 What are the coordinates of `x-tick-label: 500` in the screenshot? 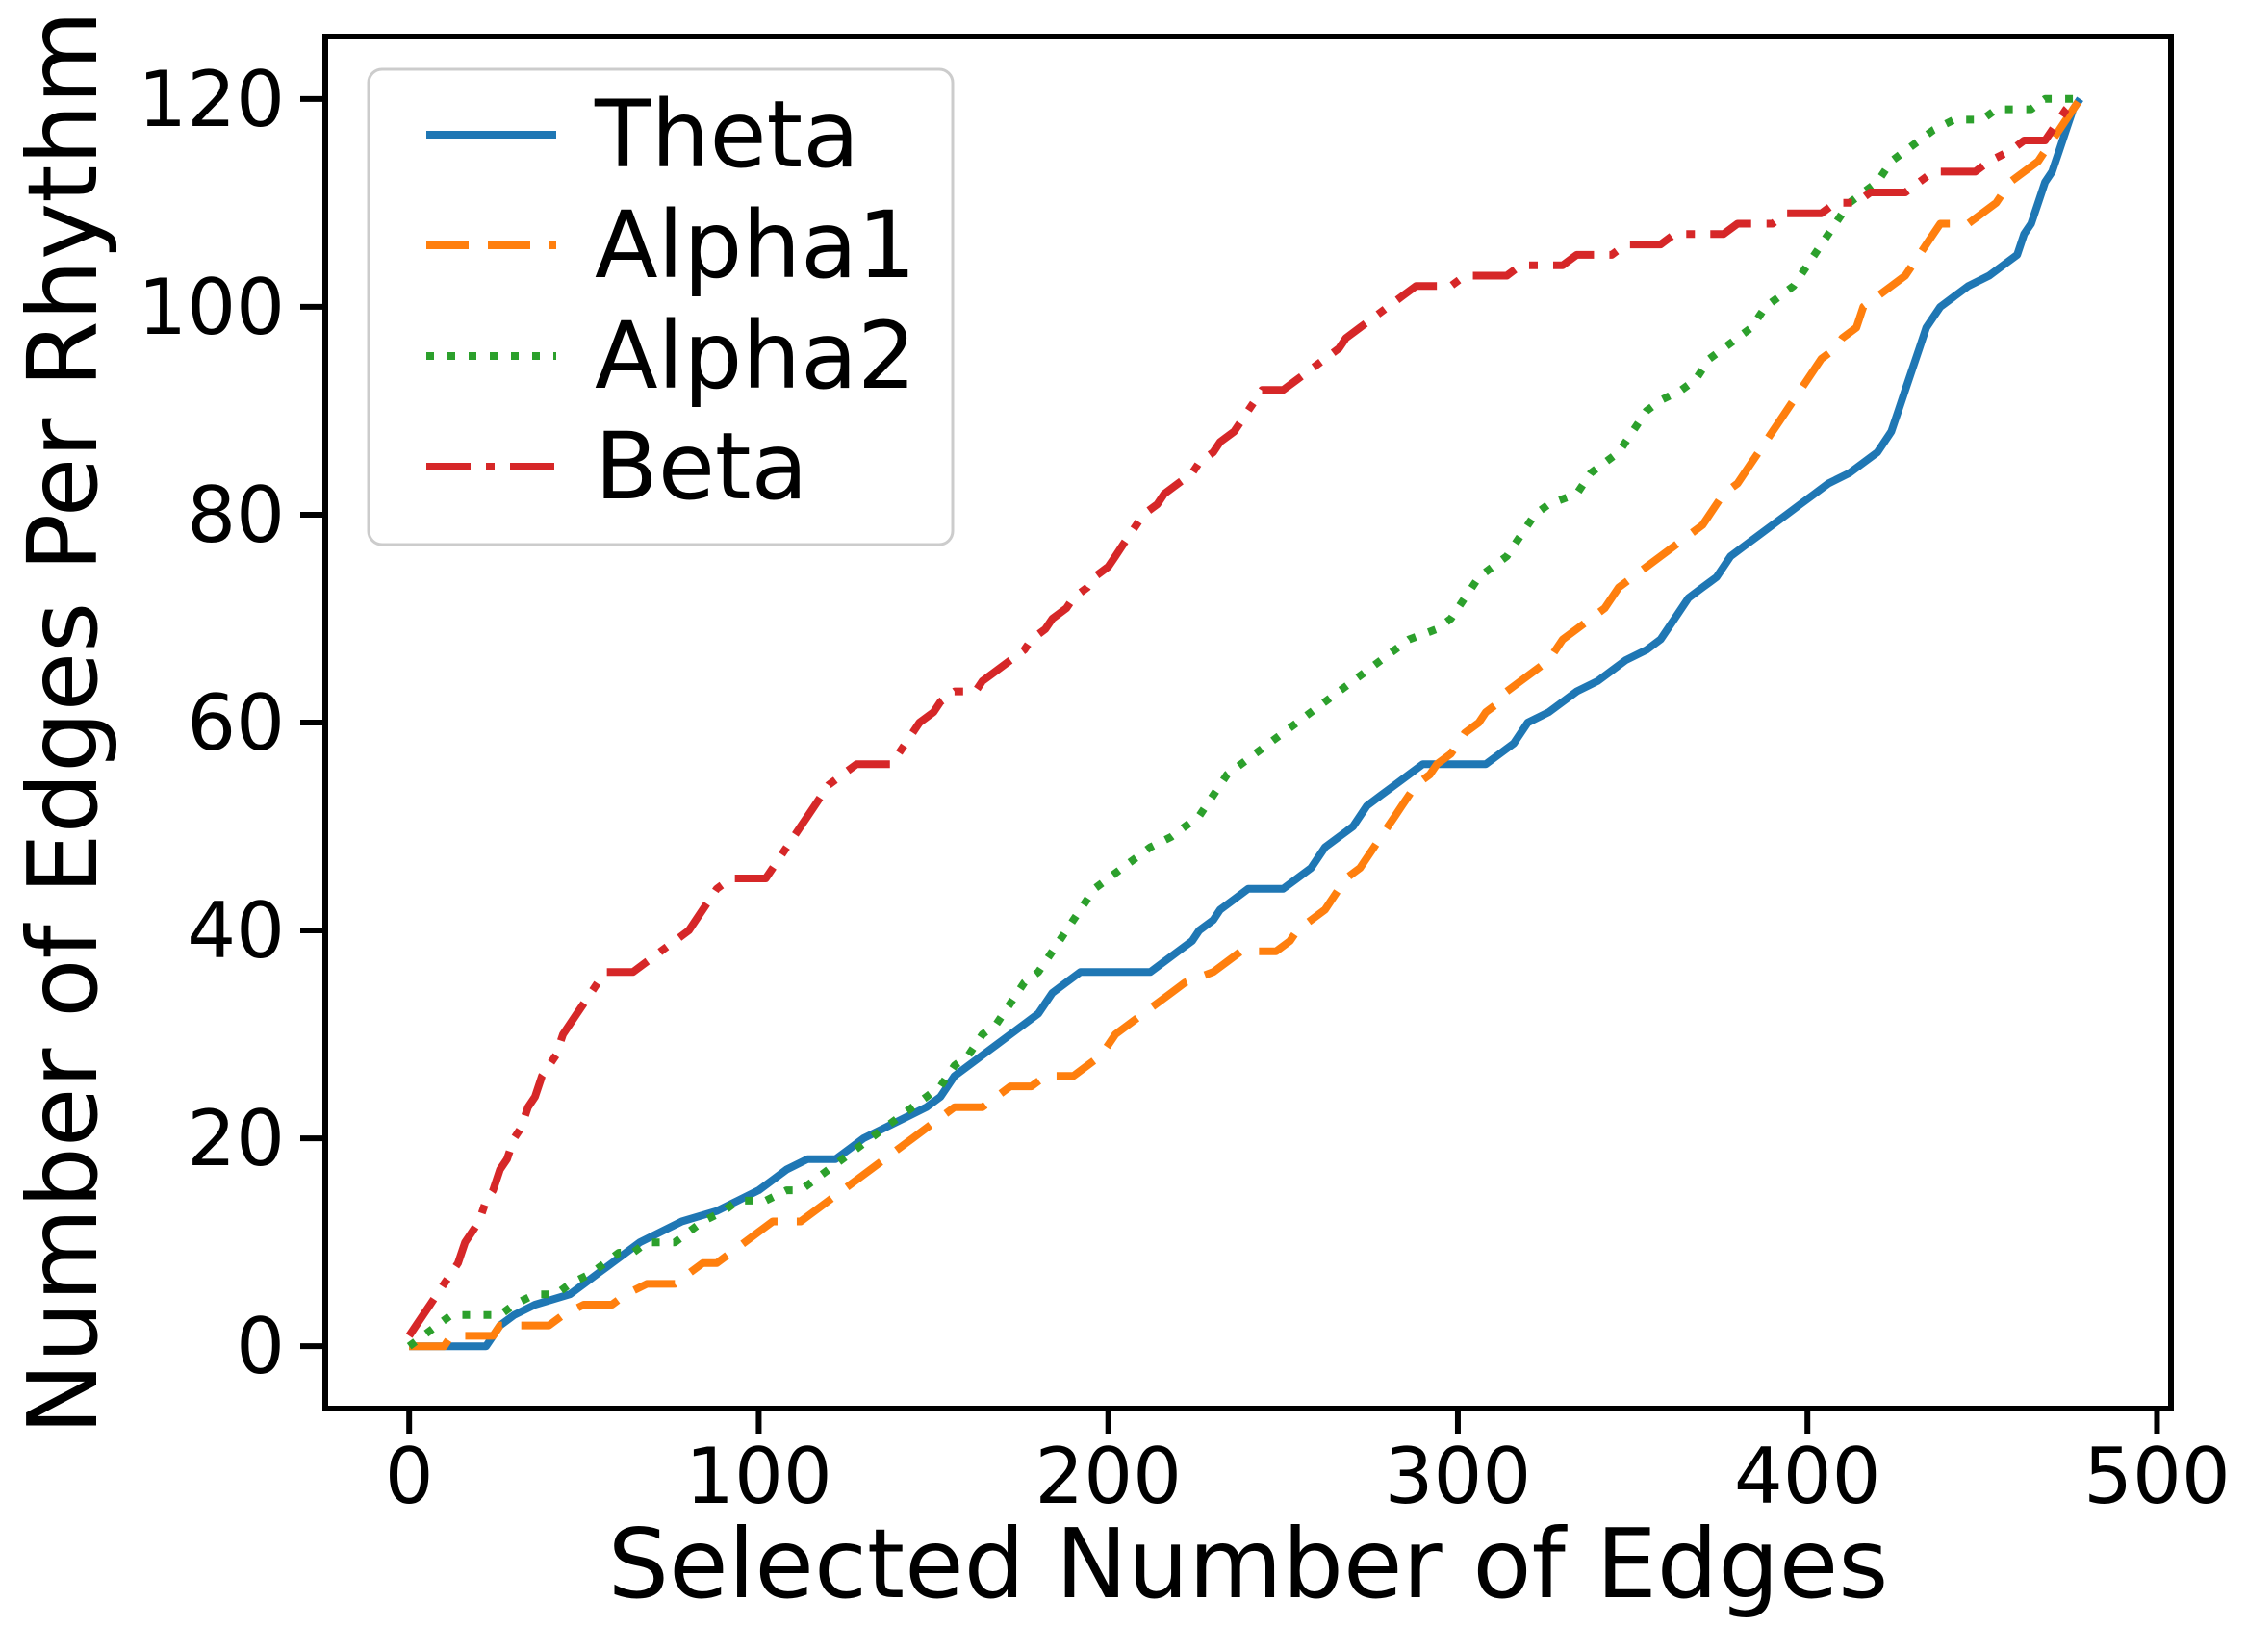 It's located at (2157, 1476).